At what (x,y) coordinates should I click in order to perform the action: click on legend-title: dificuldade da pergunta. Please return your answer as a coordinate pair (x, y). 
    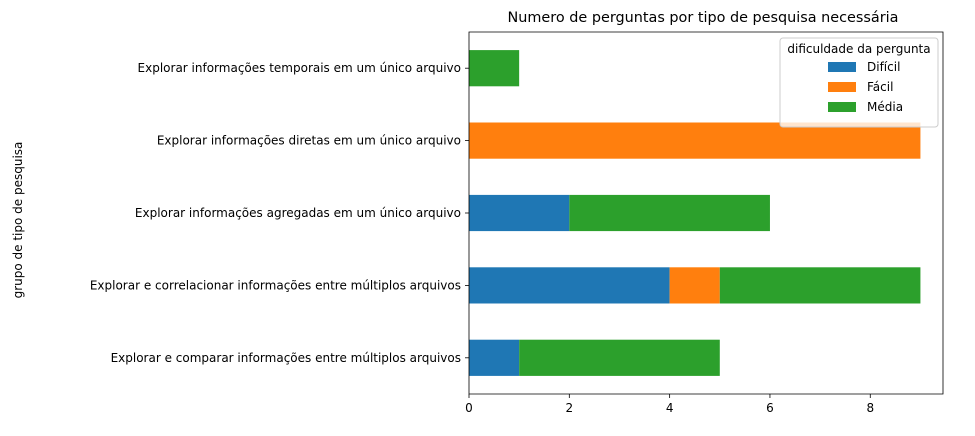
    Looking at the image, I should click on (858, 49).